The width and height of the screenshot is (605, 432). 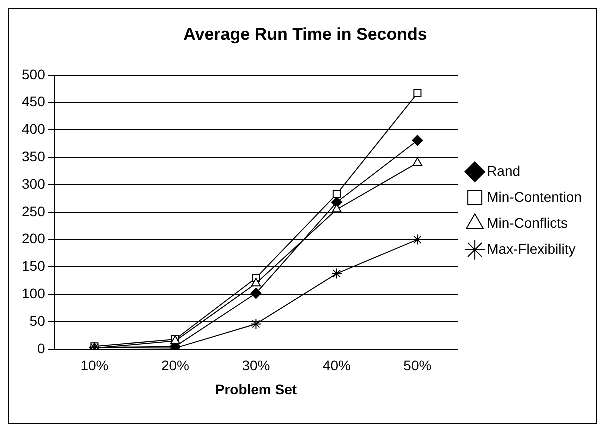 I want to click on y-tick-label: 500, so click(x=34, y=74).